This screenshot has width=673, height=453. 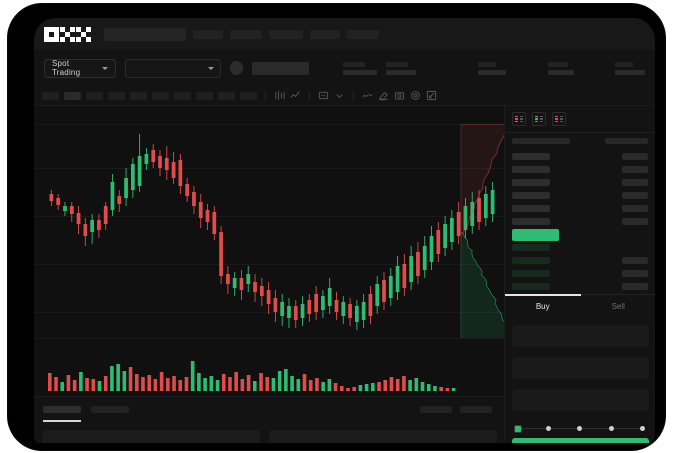 What do you see at coordinates (580, 234) in the screenshot?
I see `order-book-last-price` at bounding box center [580, 234].